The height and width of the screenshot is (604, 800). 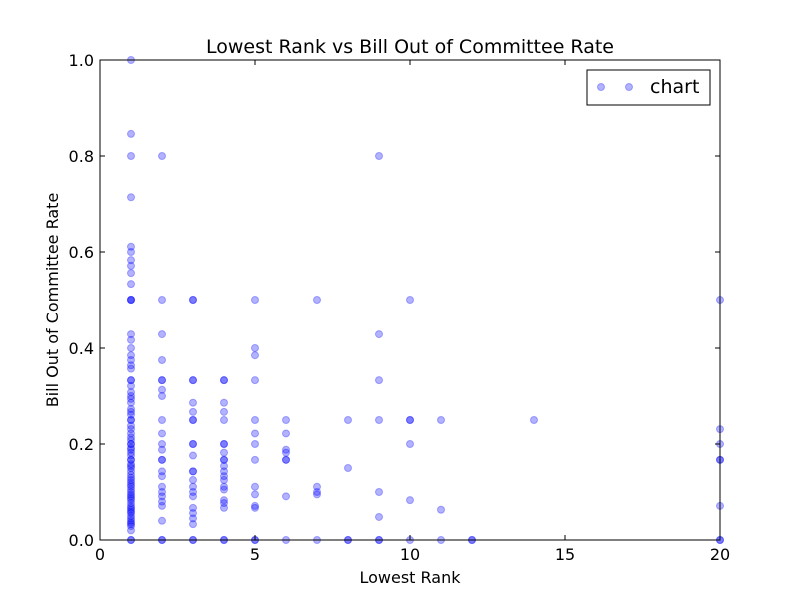 What do you see at coordinates (81, 444) in the screenshot?
I see `y-tick-label: 0.2` at bounding box center [81, 444].